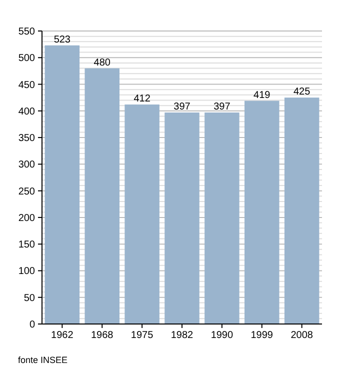 This screenshot has width=350, height=373. Describe the element at coordinates (43, 360) in the screenshot. I see `source-note: fonte INSEE` at that location.